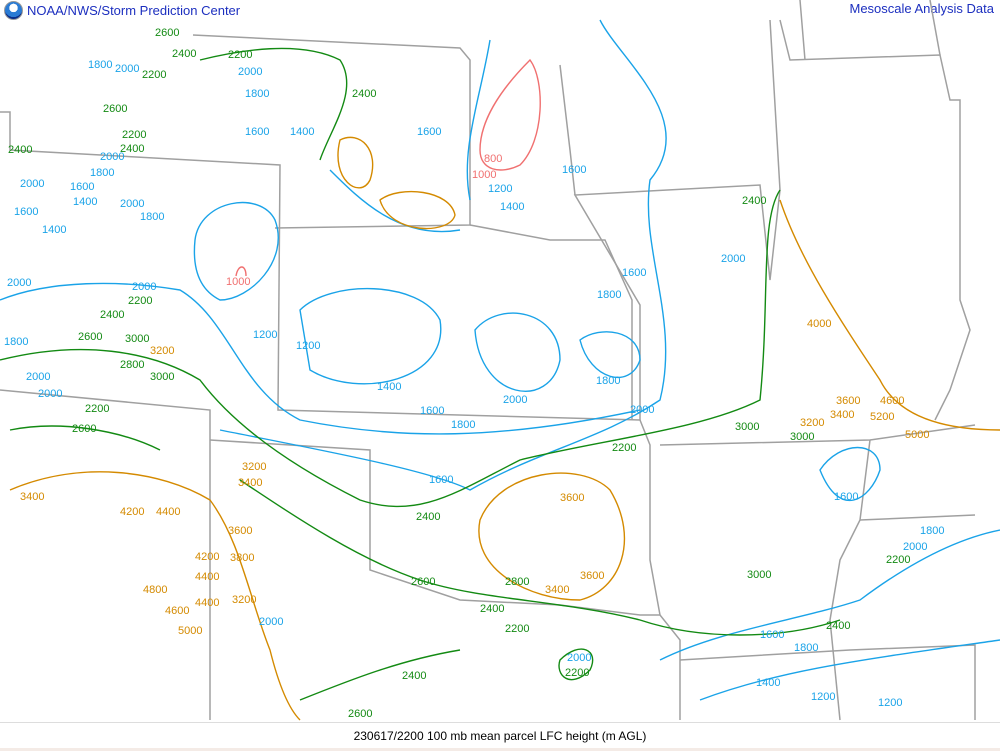 The image size is (1000, 751). Describe the element at coordinates (819, 324) in the screenshot. I see `contour-label: 4000` at that location.